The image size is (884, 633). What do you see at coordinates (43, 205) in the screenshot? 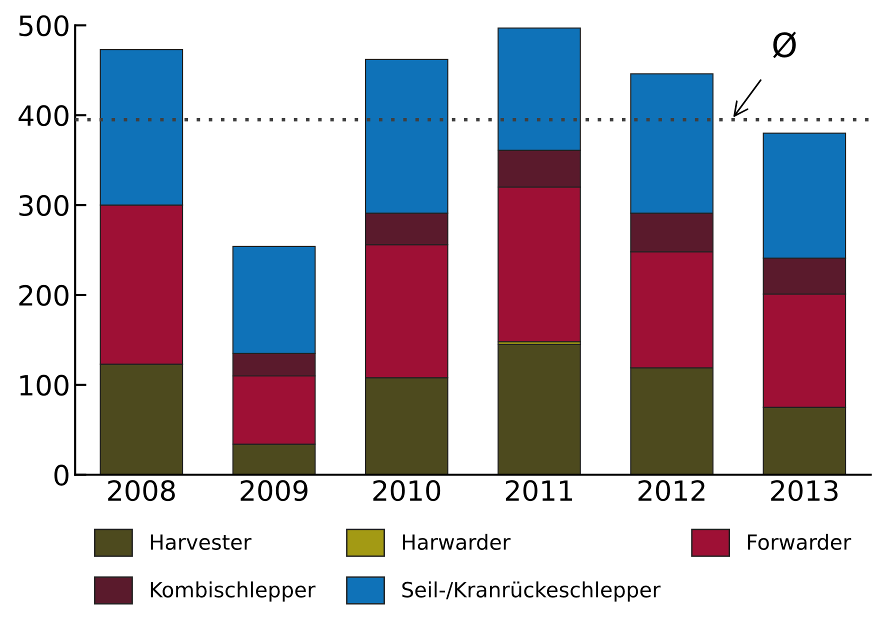
I see `y-tick-label: 300` at bounding box center [43, 205].